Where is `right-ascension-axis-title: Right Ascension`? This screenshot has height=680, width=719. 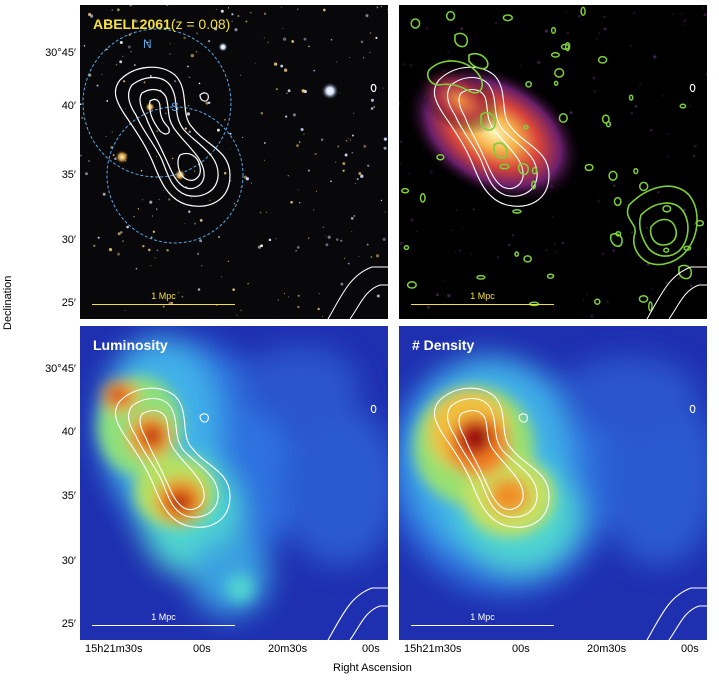
right-ascension-axis-title: Right Ascension is located at coordinates (372, 668).